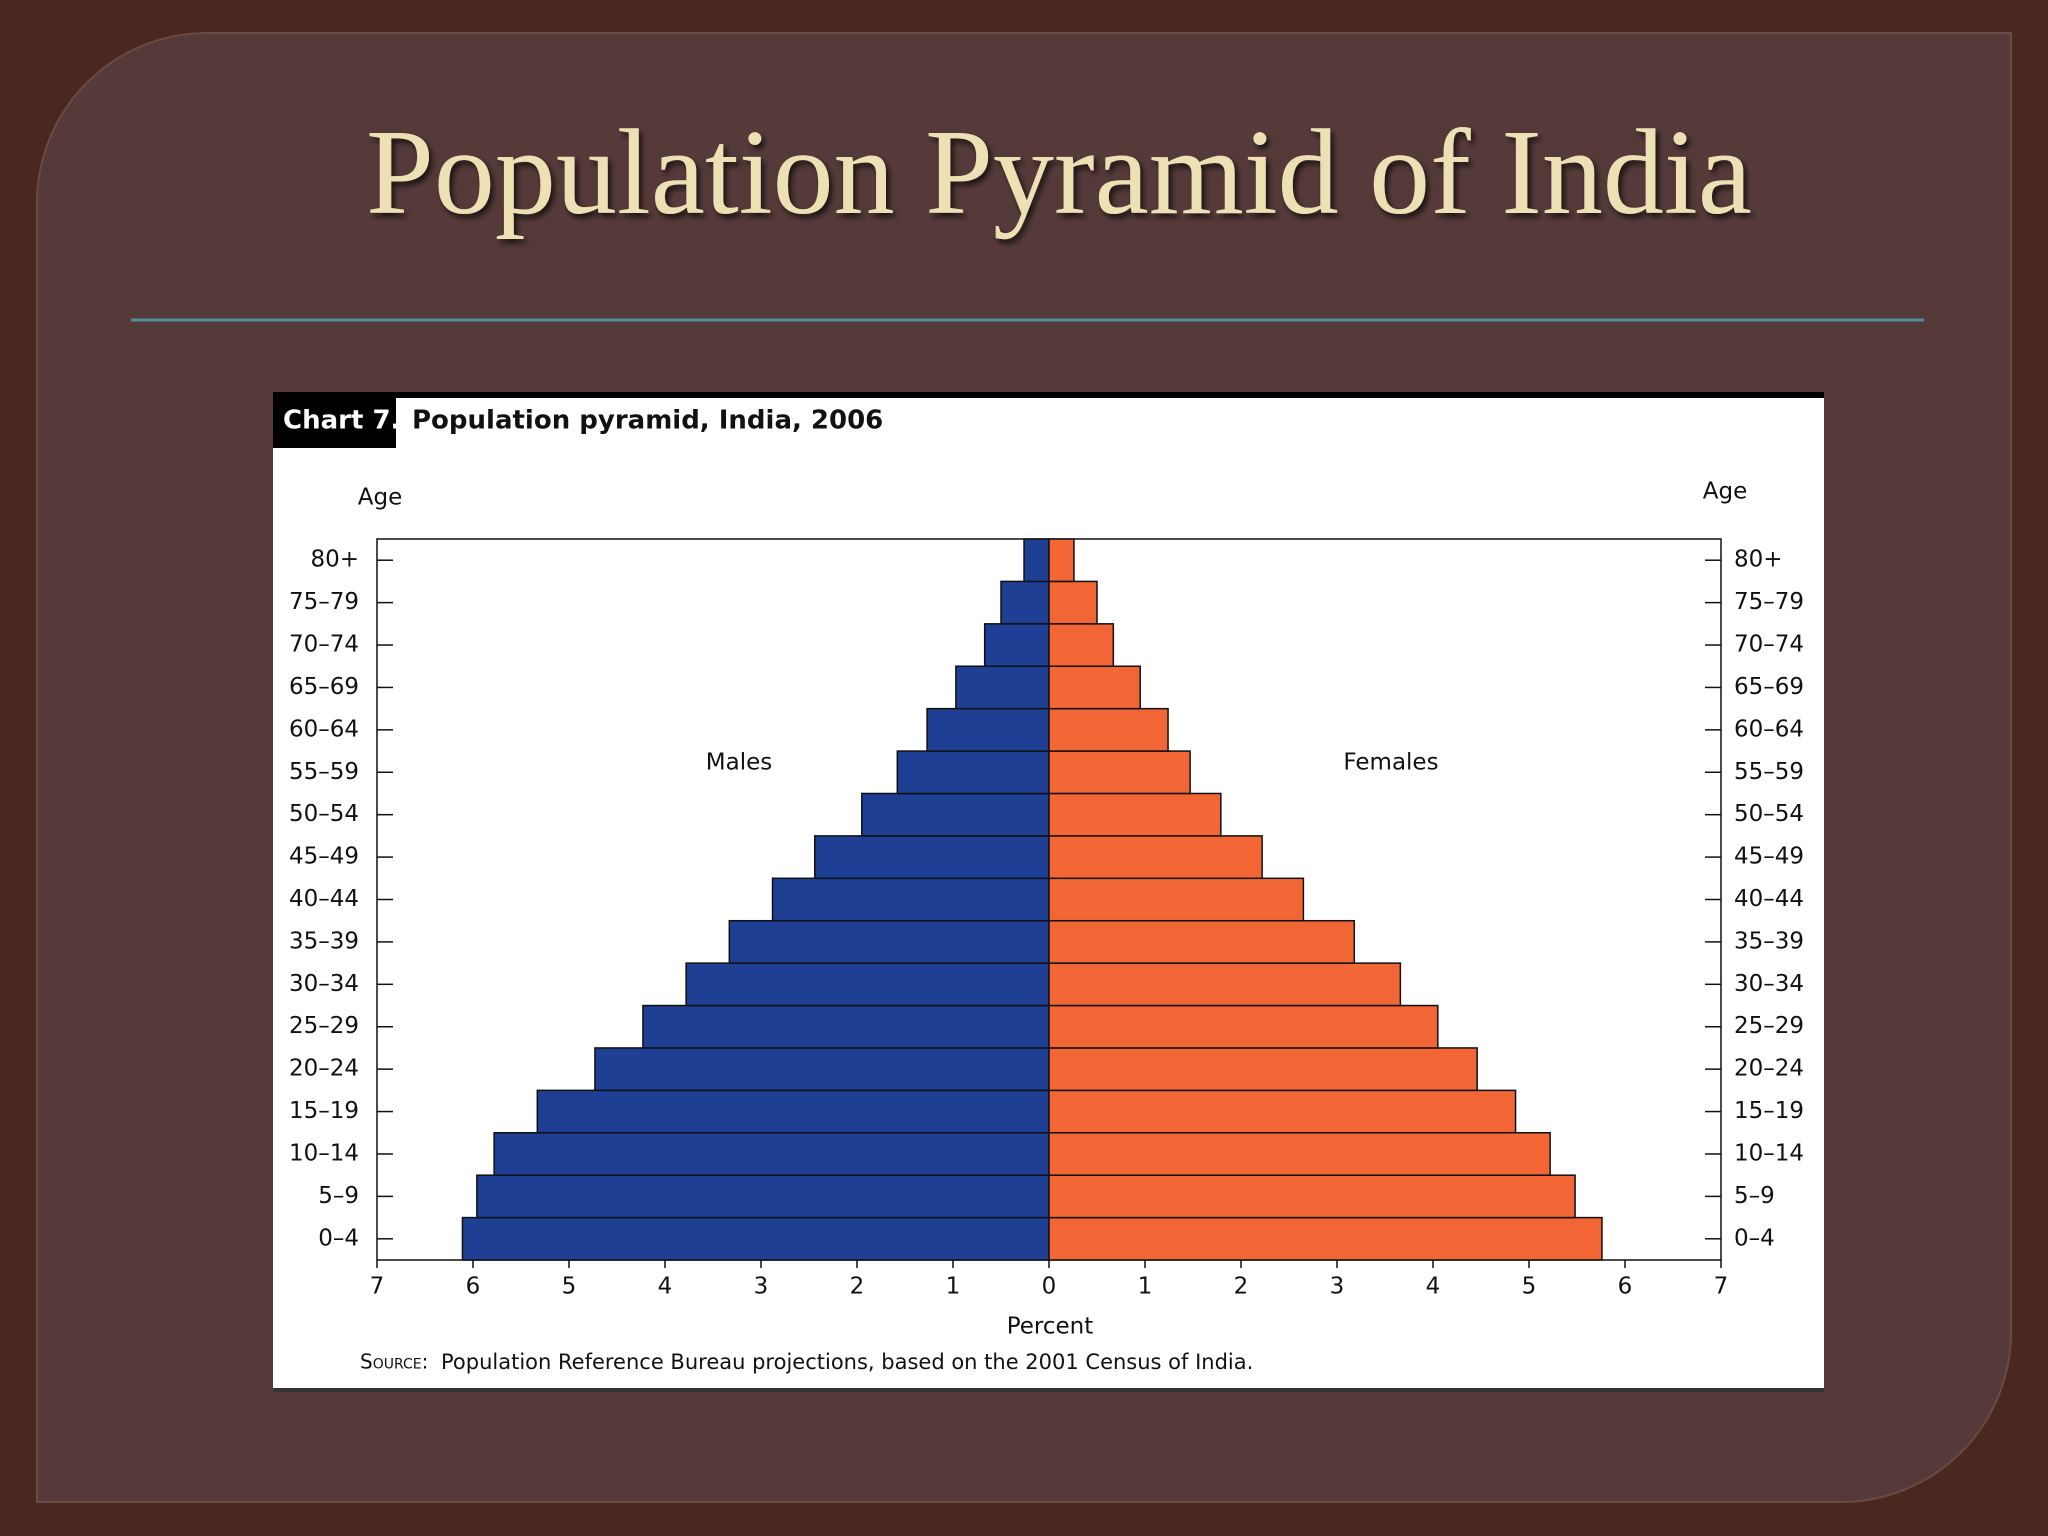 This screenshot has height=1536, width=2048. Describe the element at coordinates (380, 498) in the screenshot. I see `left-axis-label: Age` at that location.